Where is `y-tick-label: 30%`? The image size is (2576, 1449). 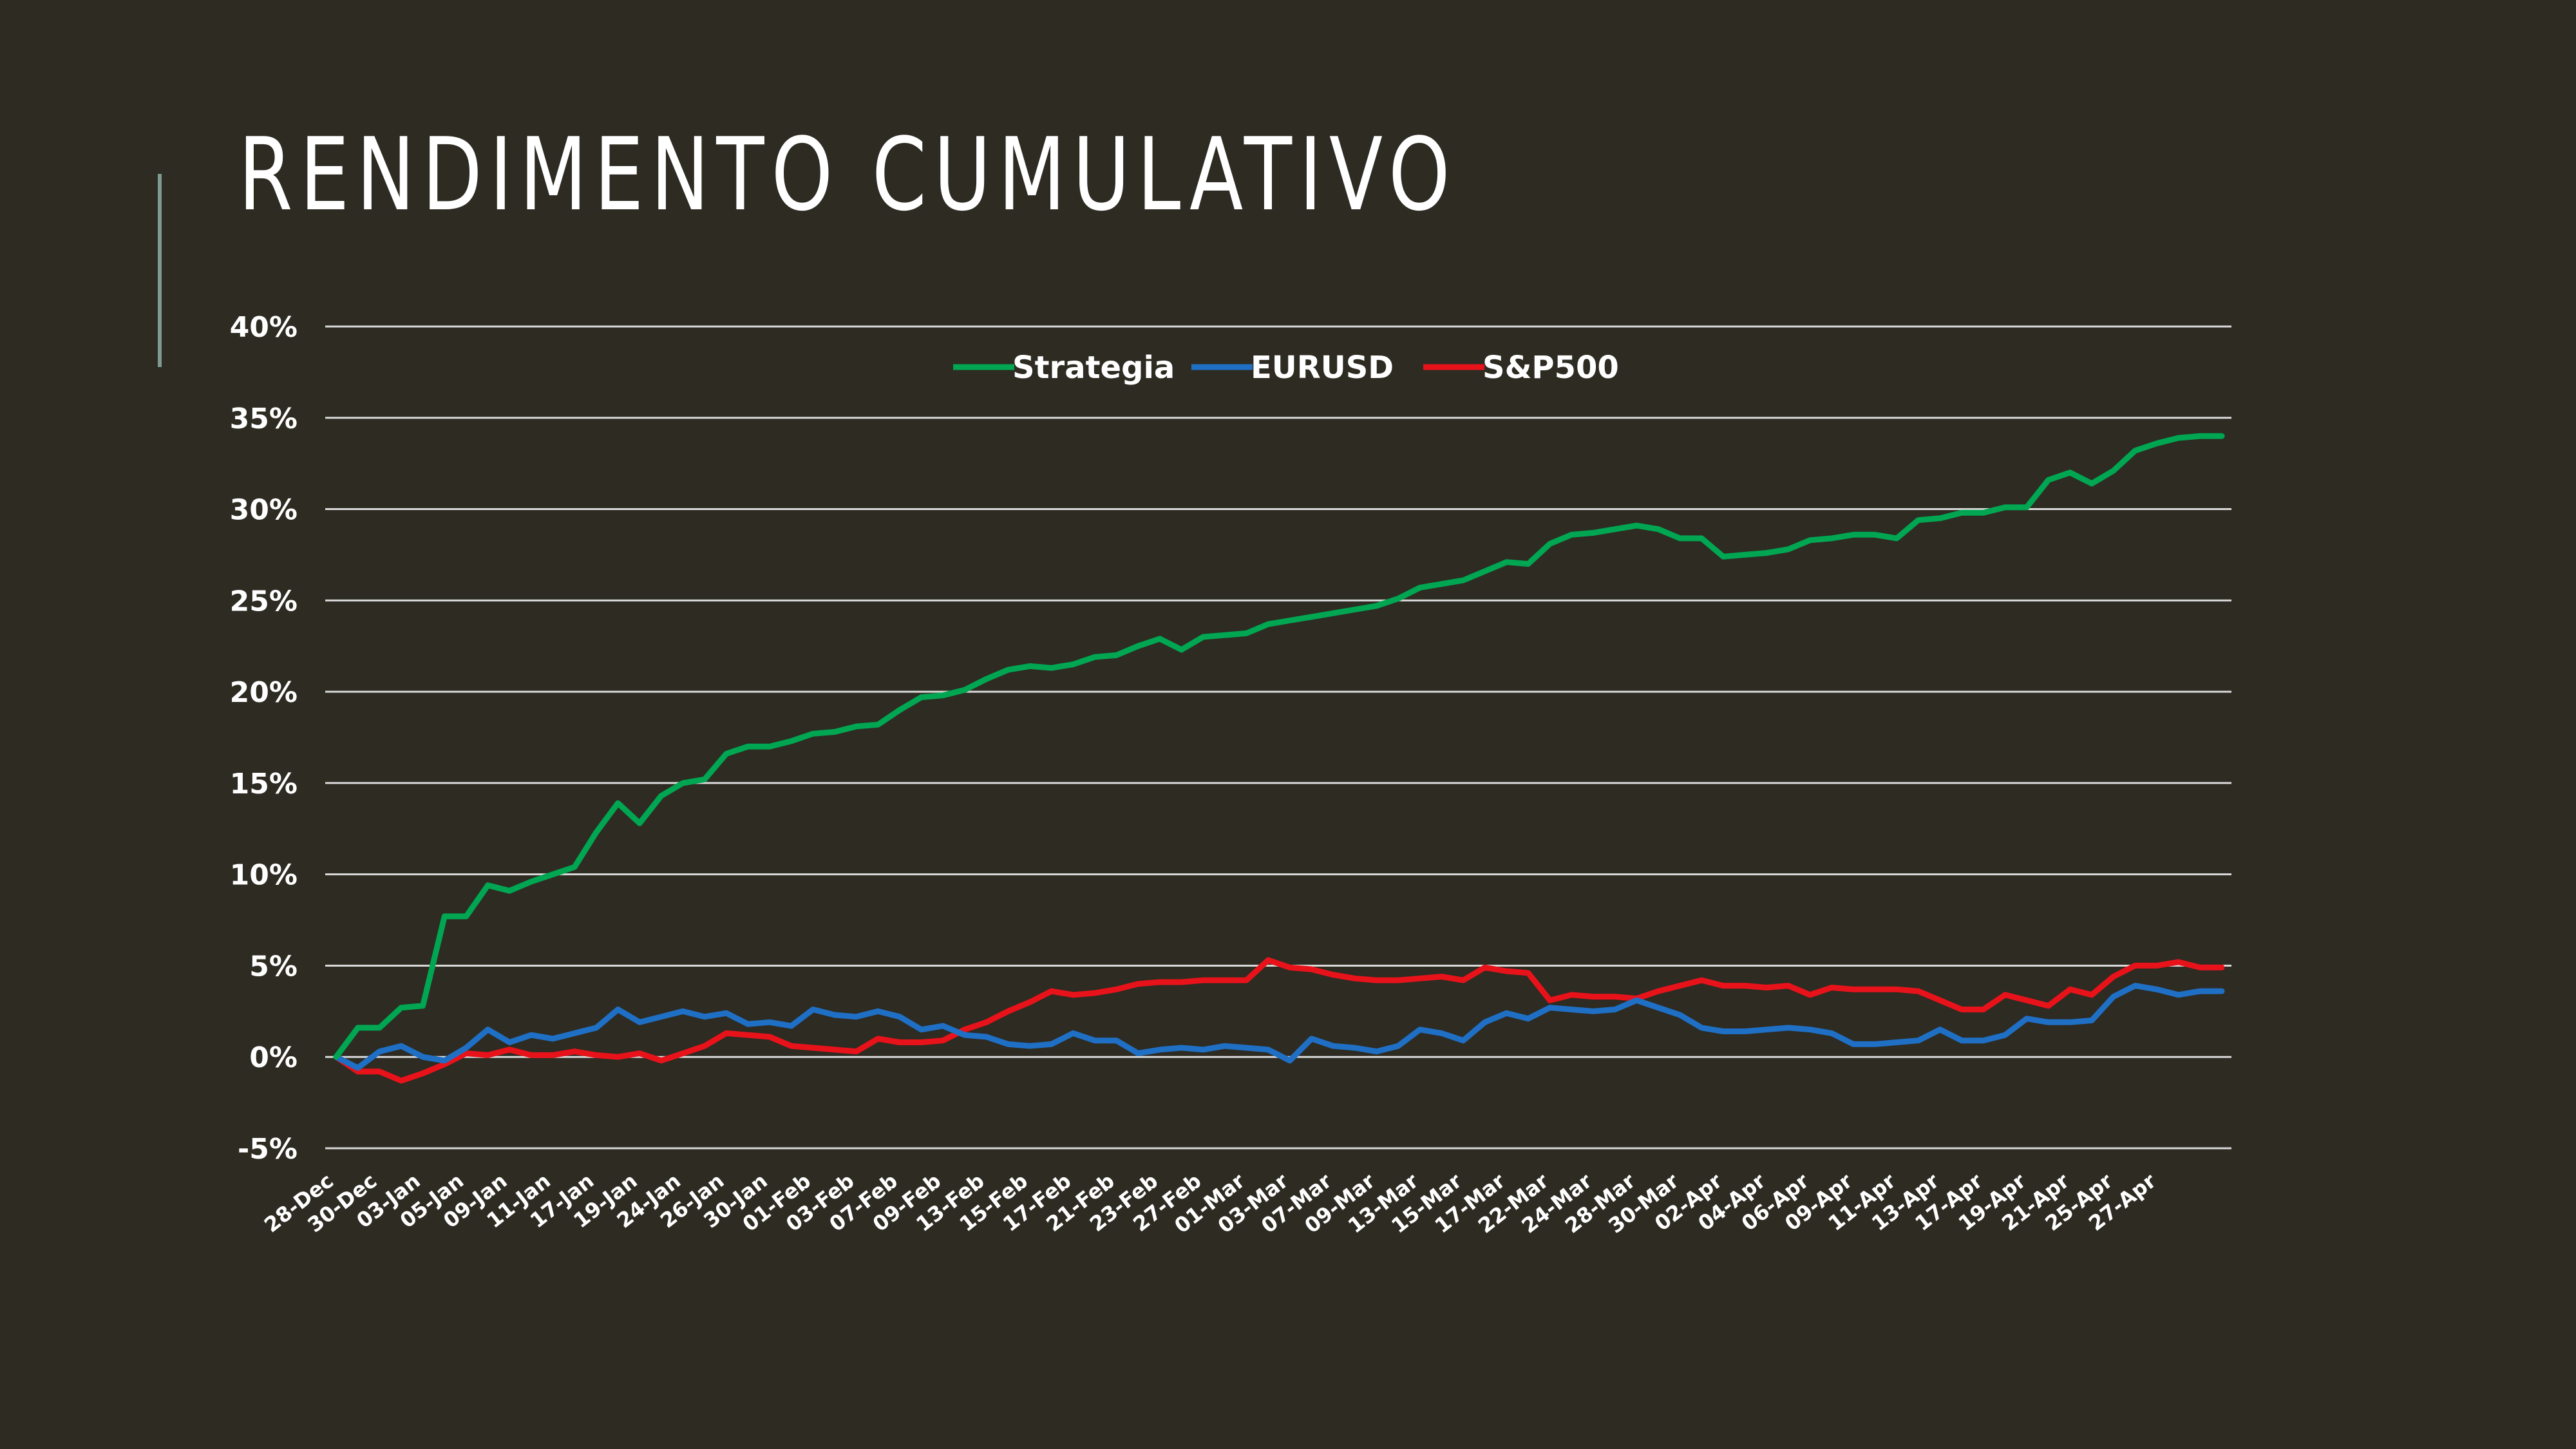
y-tick-label: 30% is located at coordinates (264, 511).